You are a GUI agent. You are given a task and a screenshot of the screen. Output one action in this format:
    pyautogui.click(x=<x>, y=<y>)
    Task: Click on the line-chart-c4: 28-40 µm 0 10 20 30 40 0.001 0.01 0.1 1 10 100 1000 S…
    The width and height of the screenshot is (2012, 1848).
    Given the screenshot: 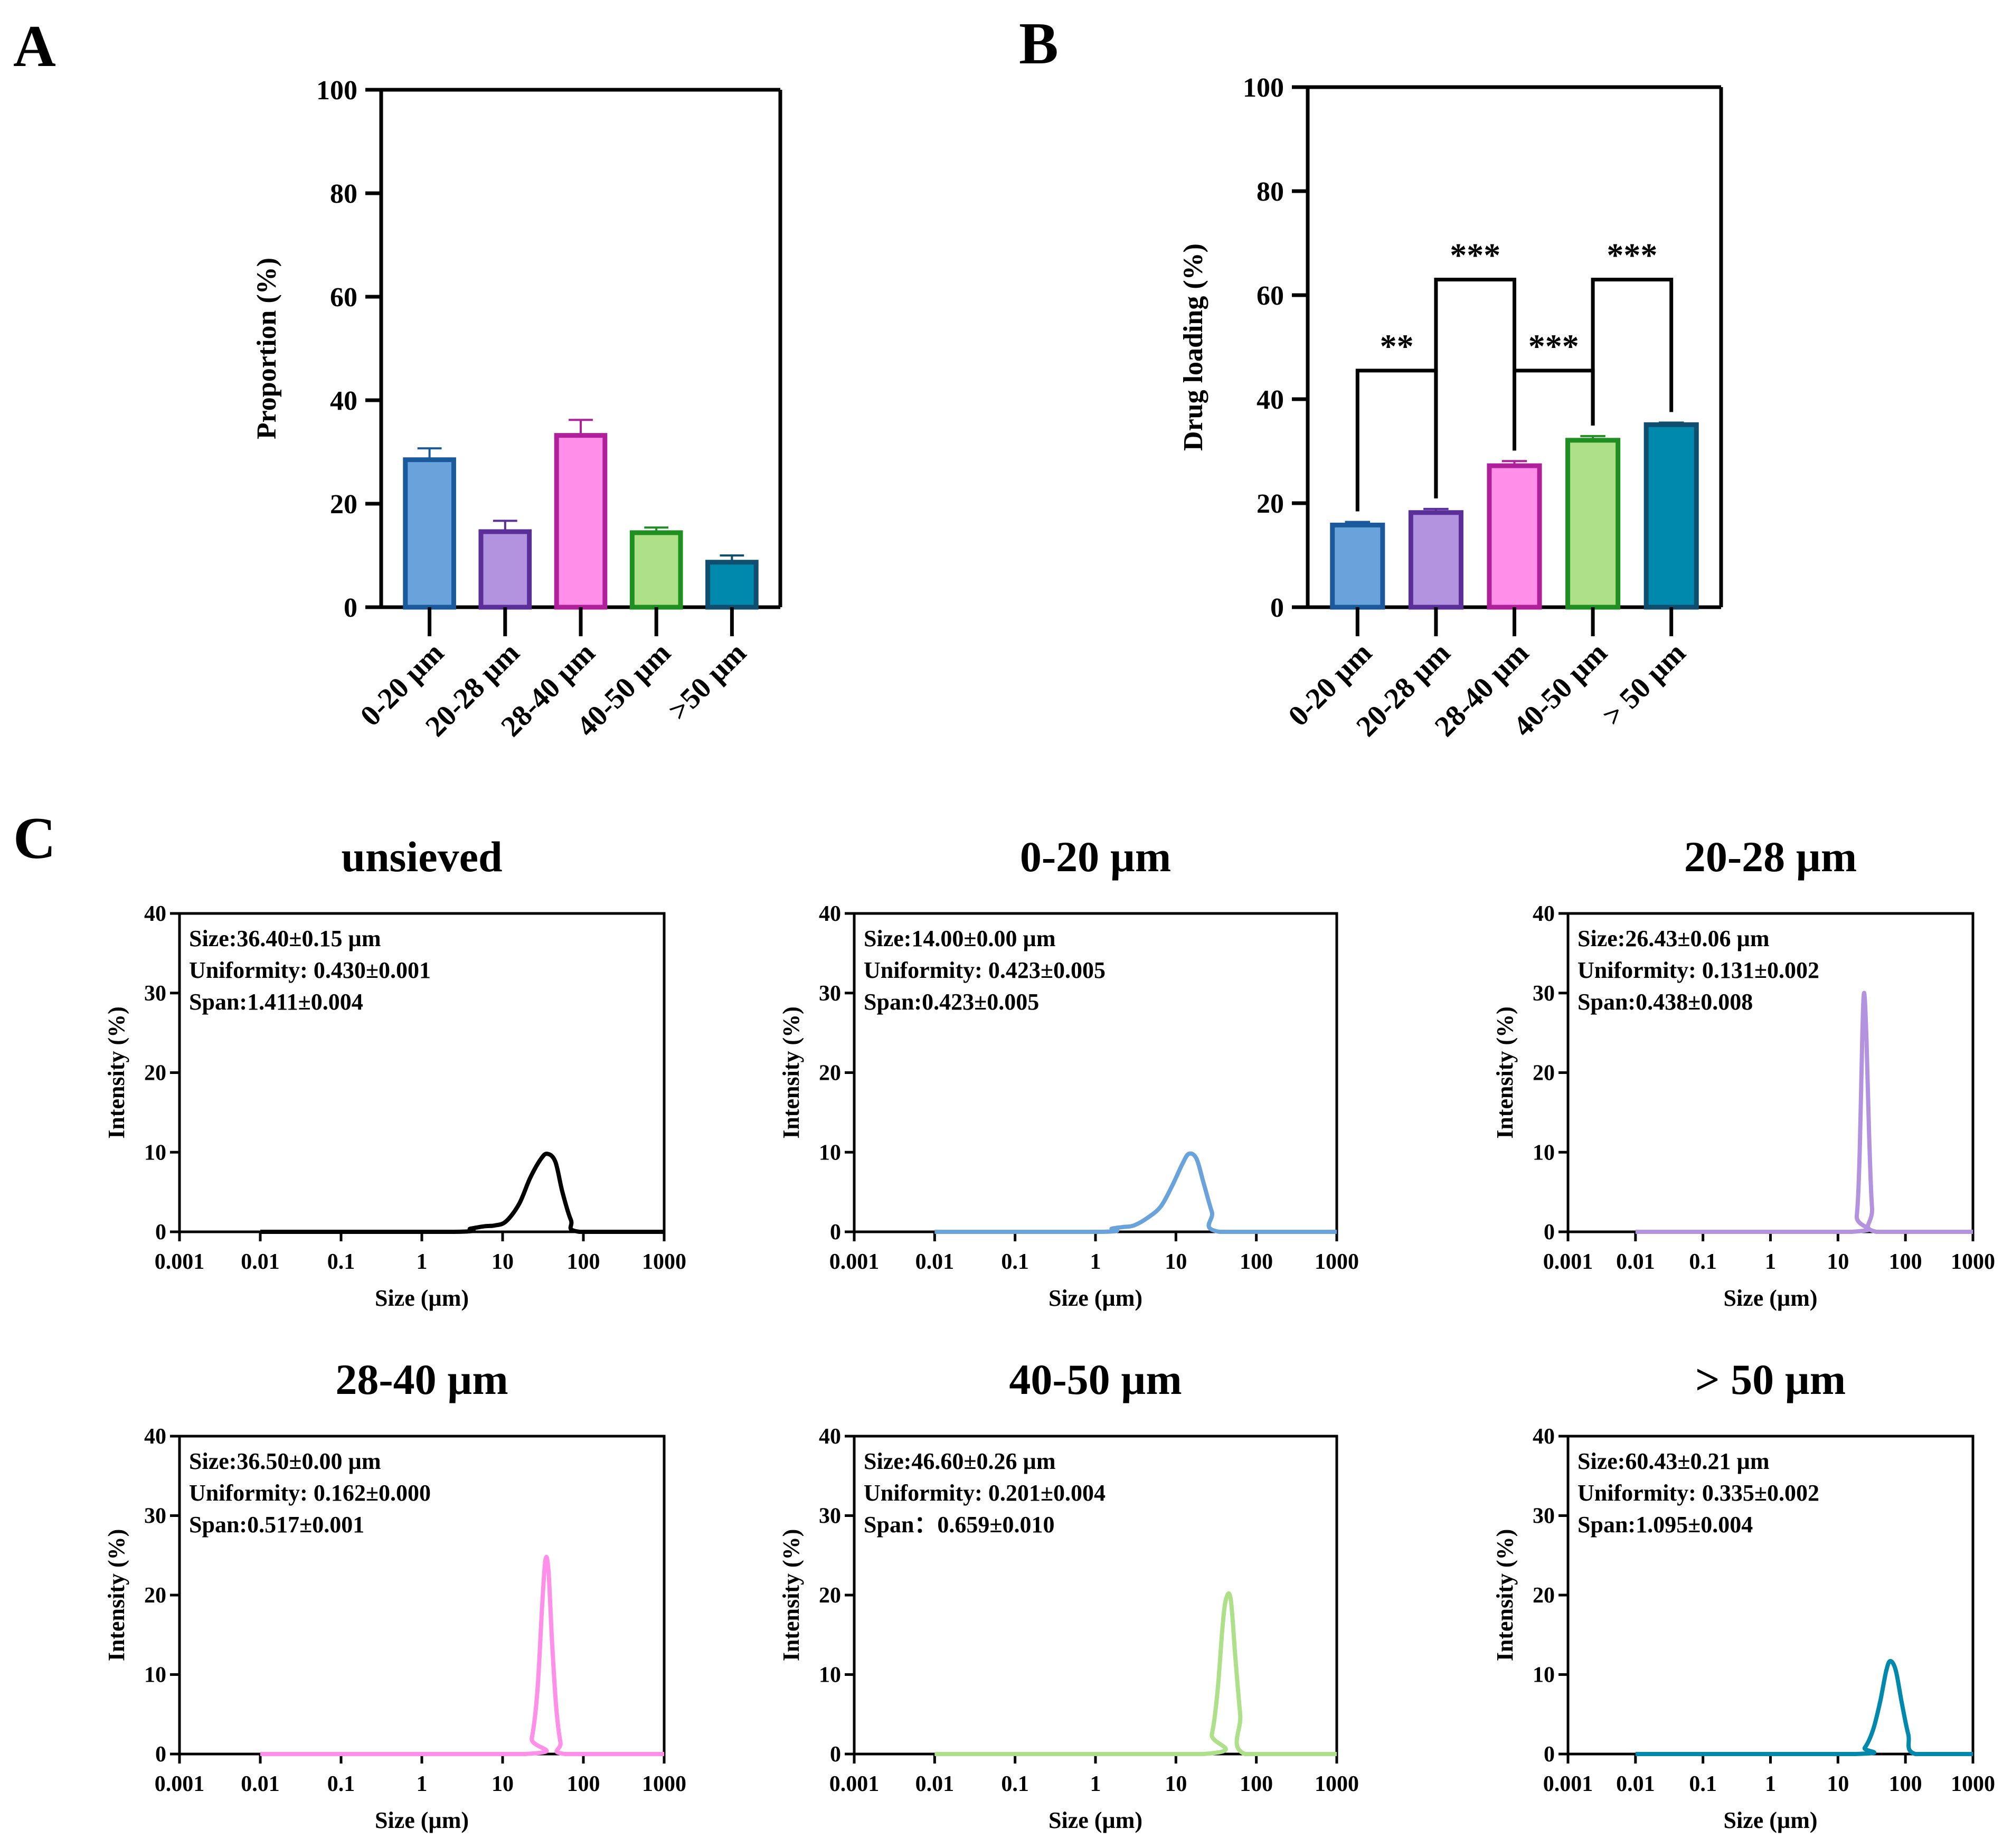 What is the action you would take?
    pyautogui.click(x=395, y=1594)
    